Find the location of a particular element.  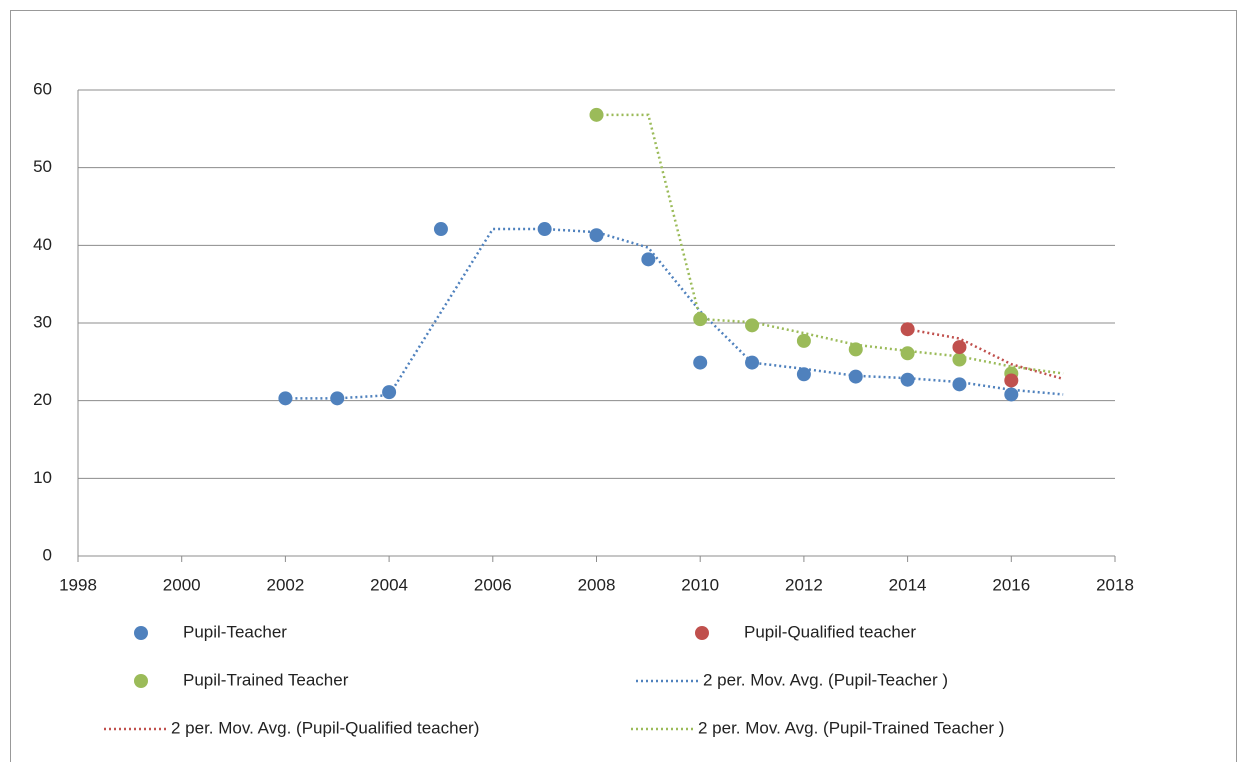

y-tick-label: 0 is located at coordinates (47, 554).